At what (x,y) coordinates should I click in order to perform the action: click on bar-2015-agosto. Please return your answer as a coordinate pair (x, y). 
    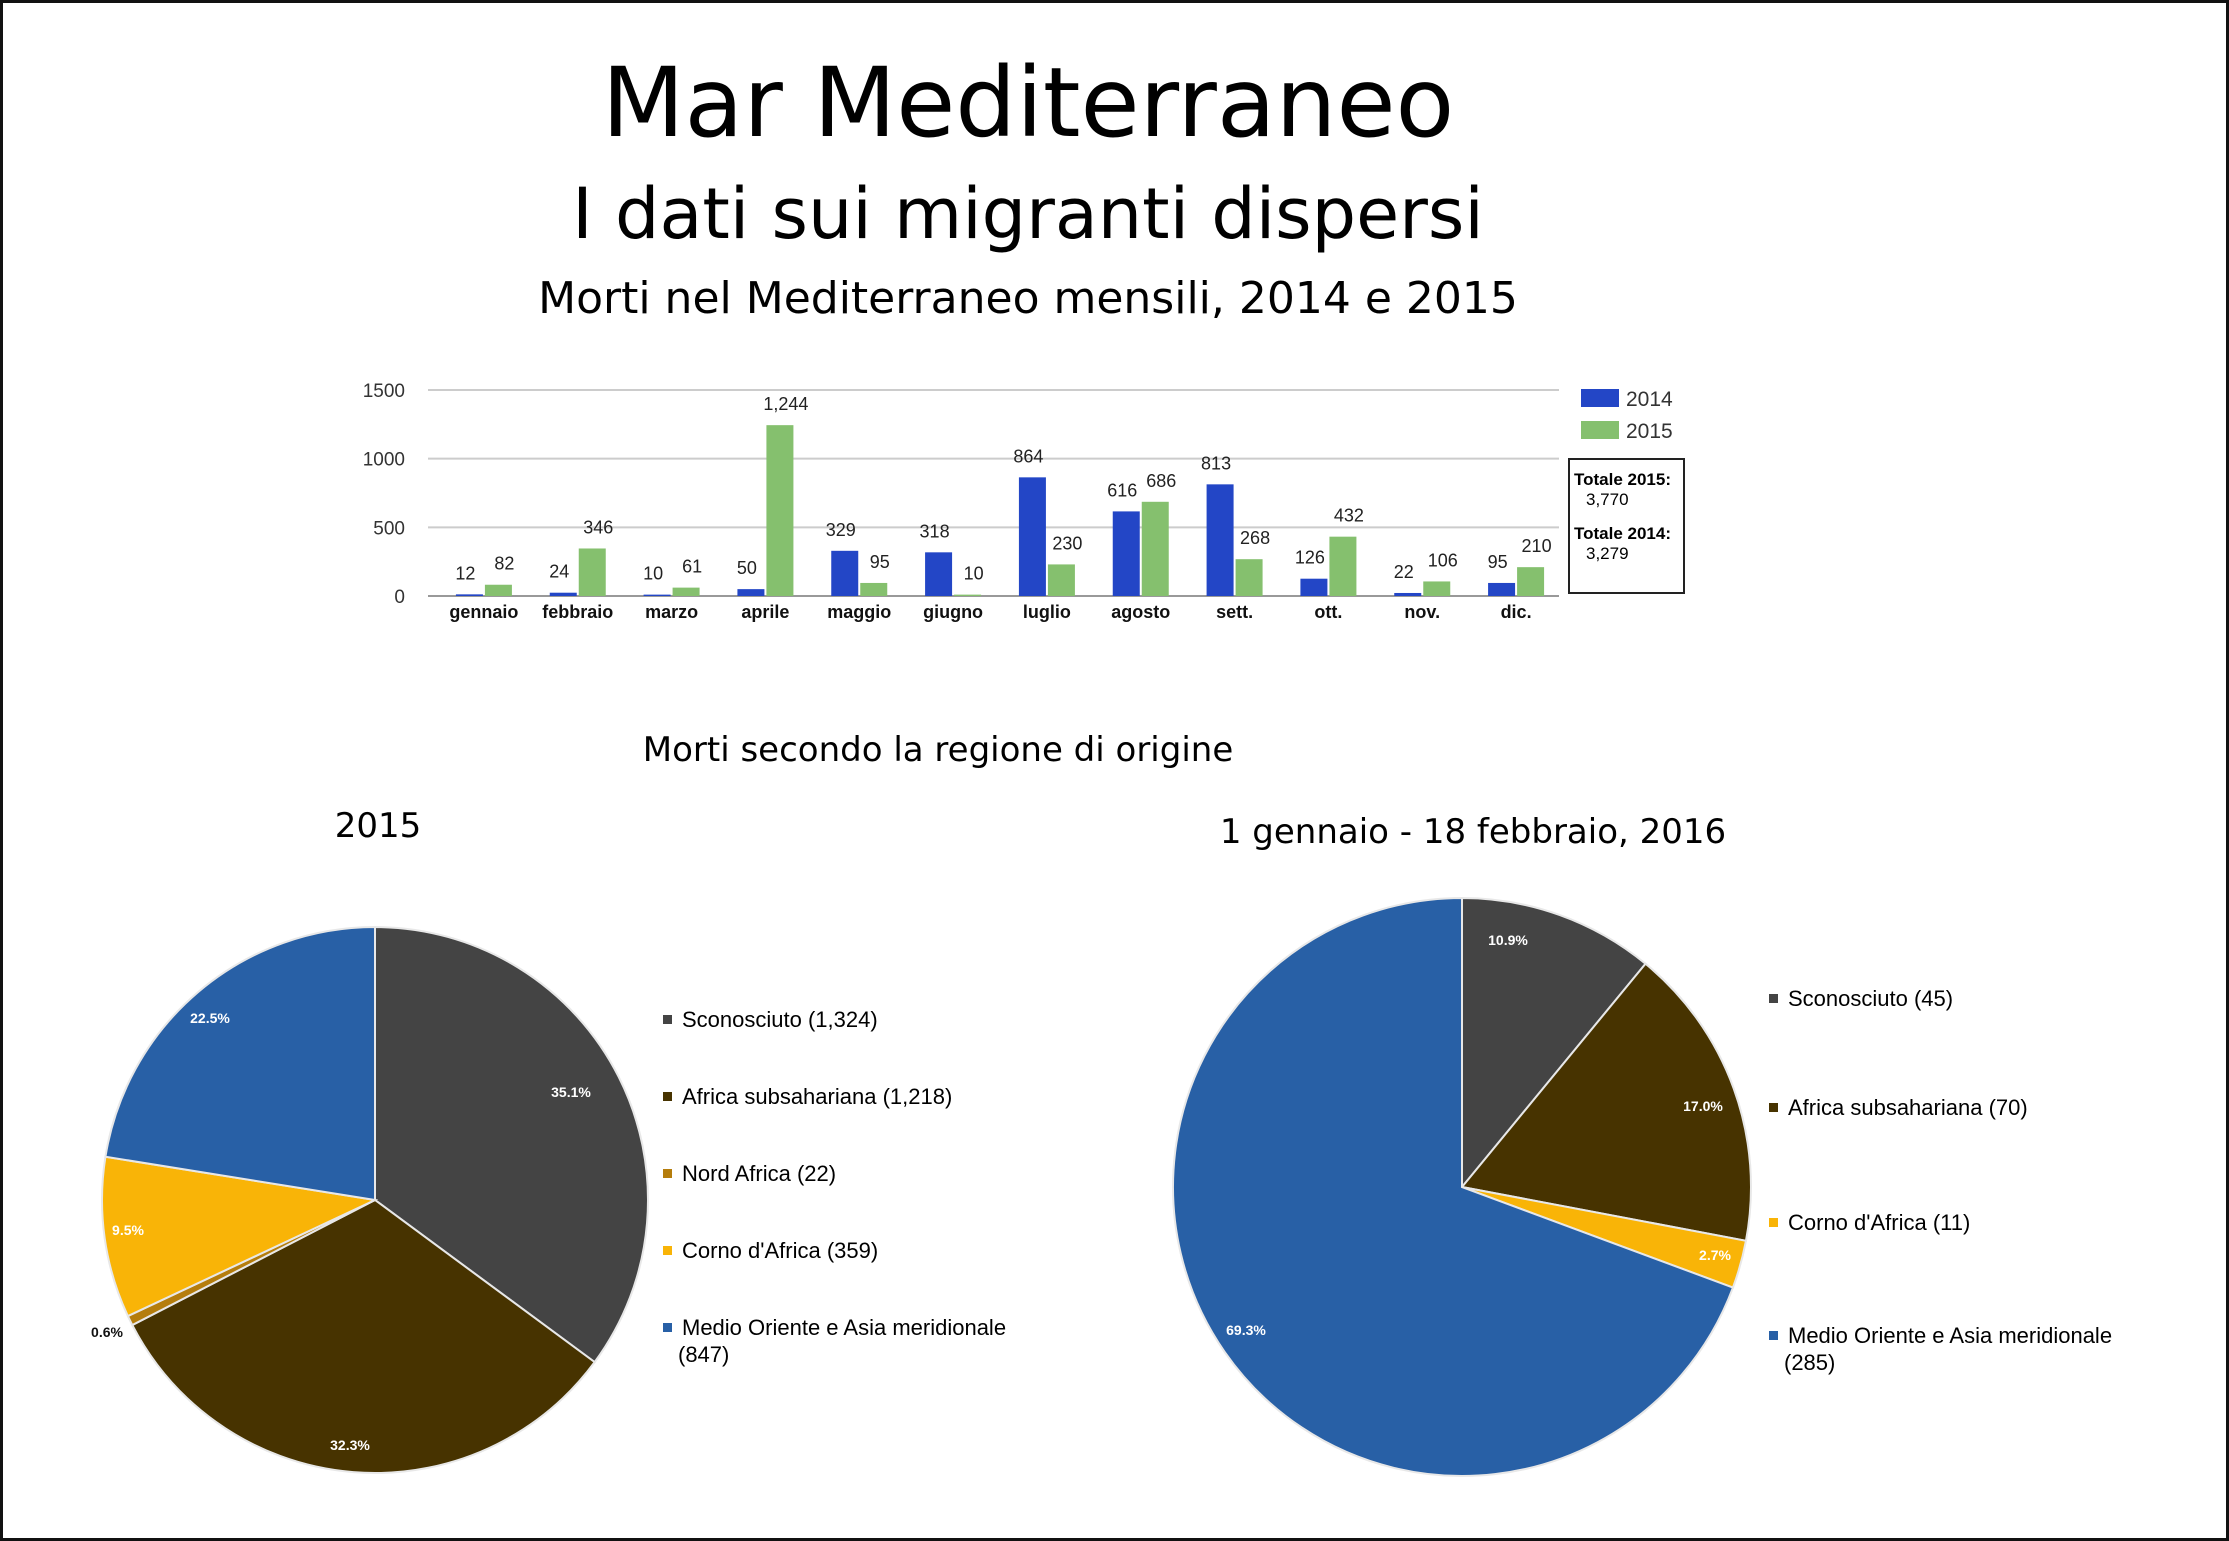
    Looking at the image, I should click on (1155, 548).